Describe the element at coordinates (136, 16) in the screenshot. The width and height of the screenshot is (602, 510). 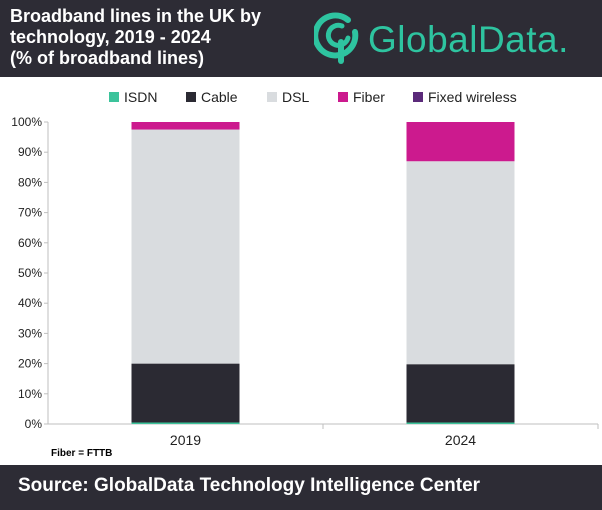
I see `chart-title-line-1: Broadband lines in the UK by` at that location.